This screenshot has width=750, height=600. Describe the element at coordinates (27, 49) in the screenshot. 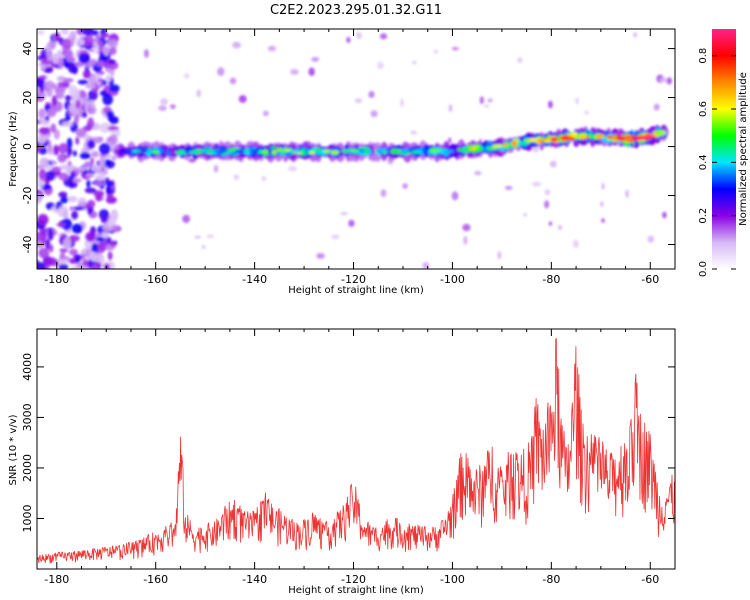

I see `spectrogram-y-tick-label: 40` at that location.